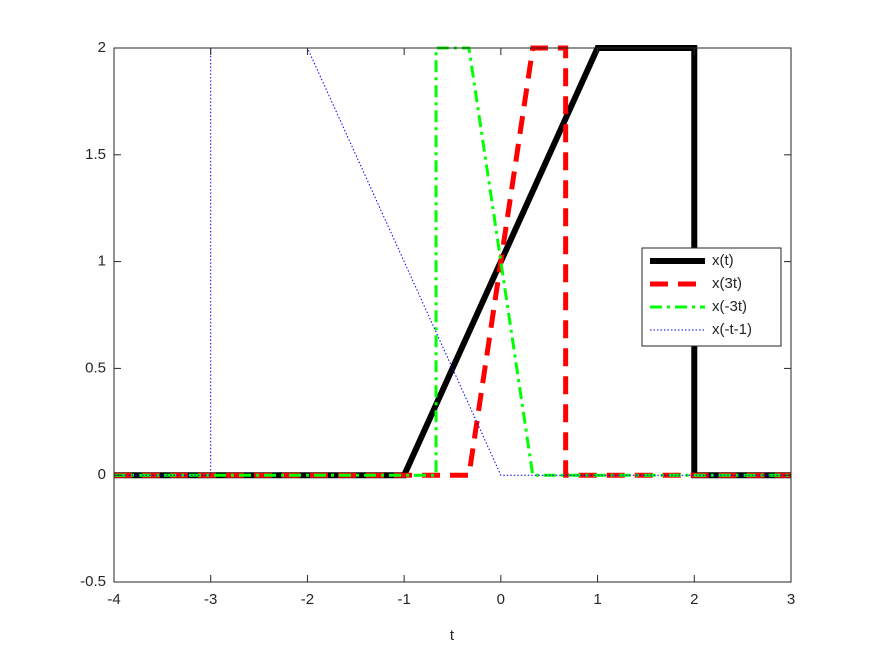 The image size is (875, 656). What do you see at coordinates (732, 329) in the screenshot?
I see `legend-label: x(-t-1)` at bounding box center [732, 329].